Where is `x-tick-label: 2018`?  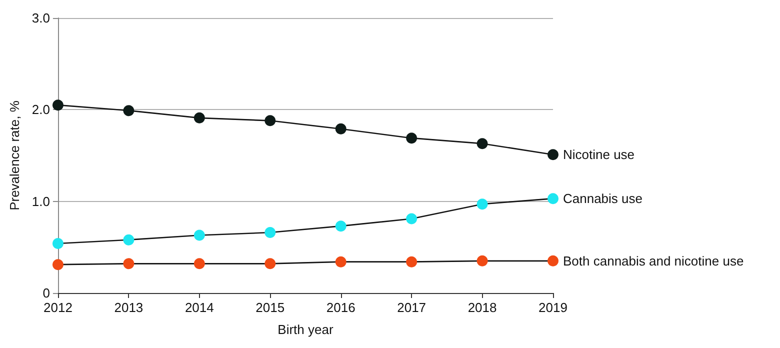
x-tick-label: 2018 is located at coordinates (482, 307).